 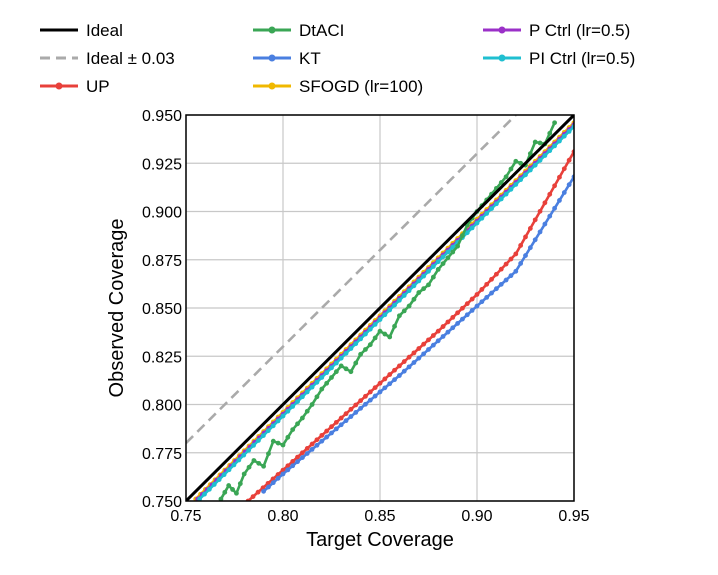 What do you see at coordinates (287, 58) in the screenshot?
I see `legend-entry-kt: KT` at bounding box center [287, 58].